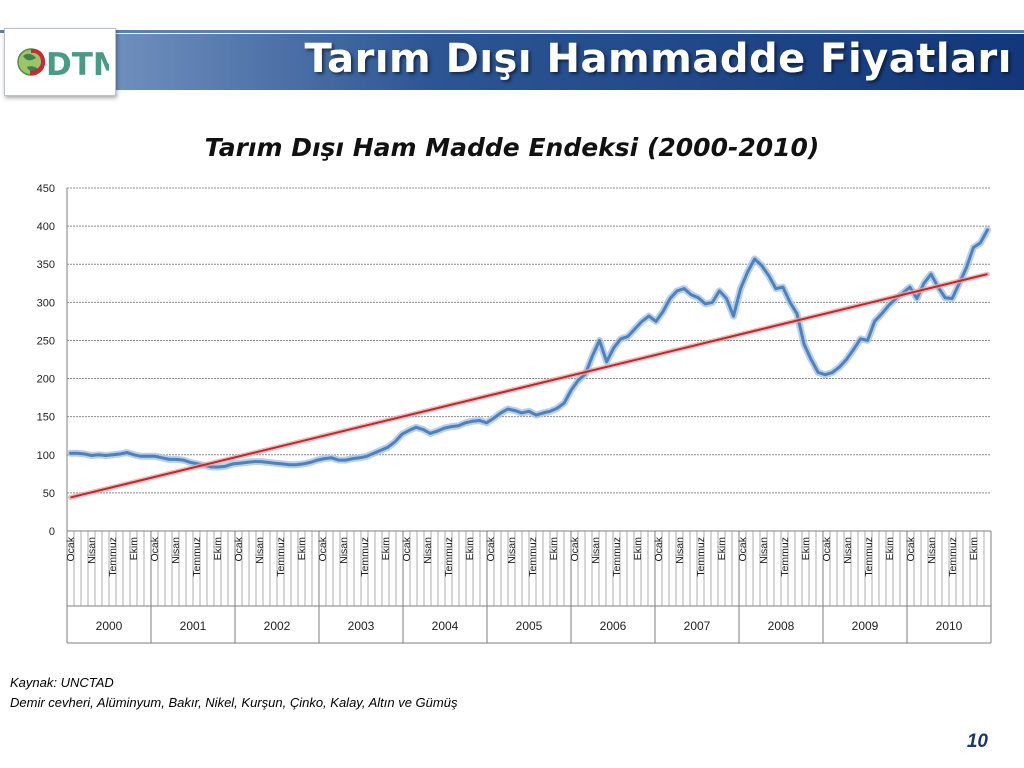  I want to click on year-label: 2001, so click(193, 626).